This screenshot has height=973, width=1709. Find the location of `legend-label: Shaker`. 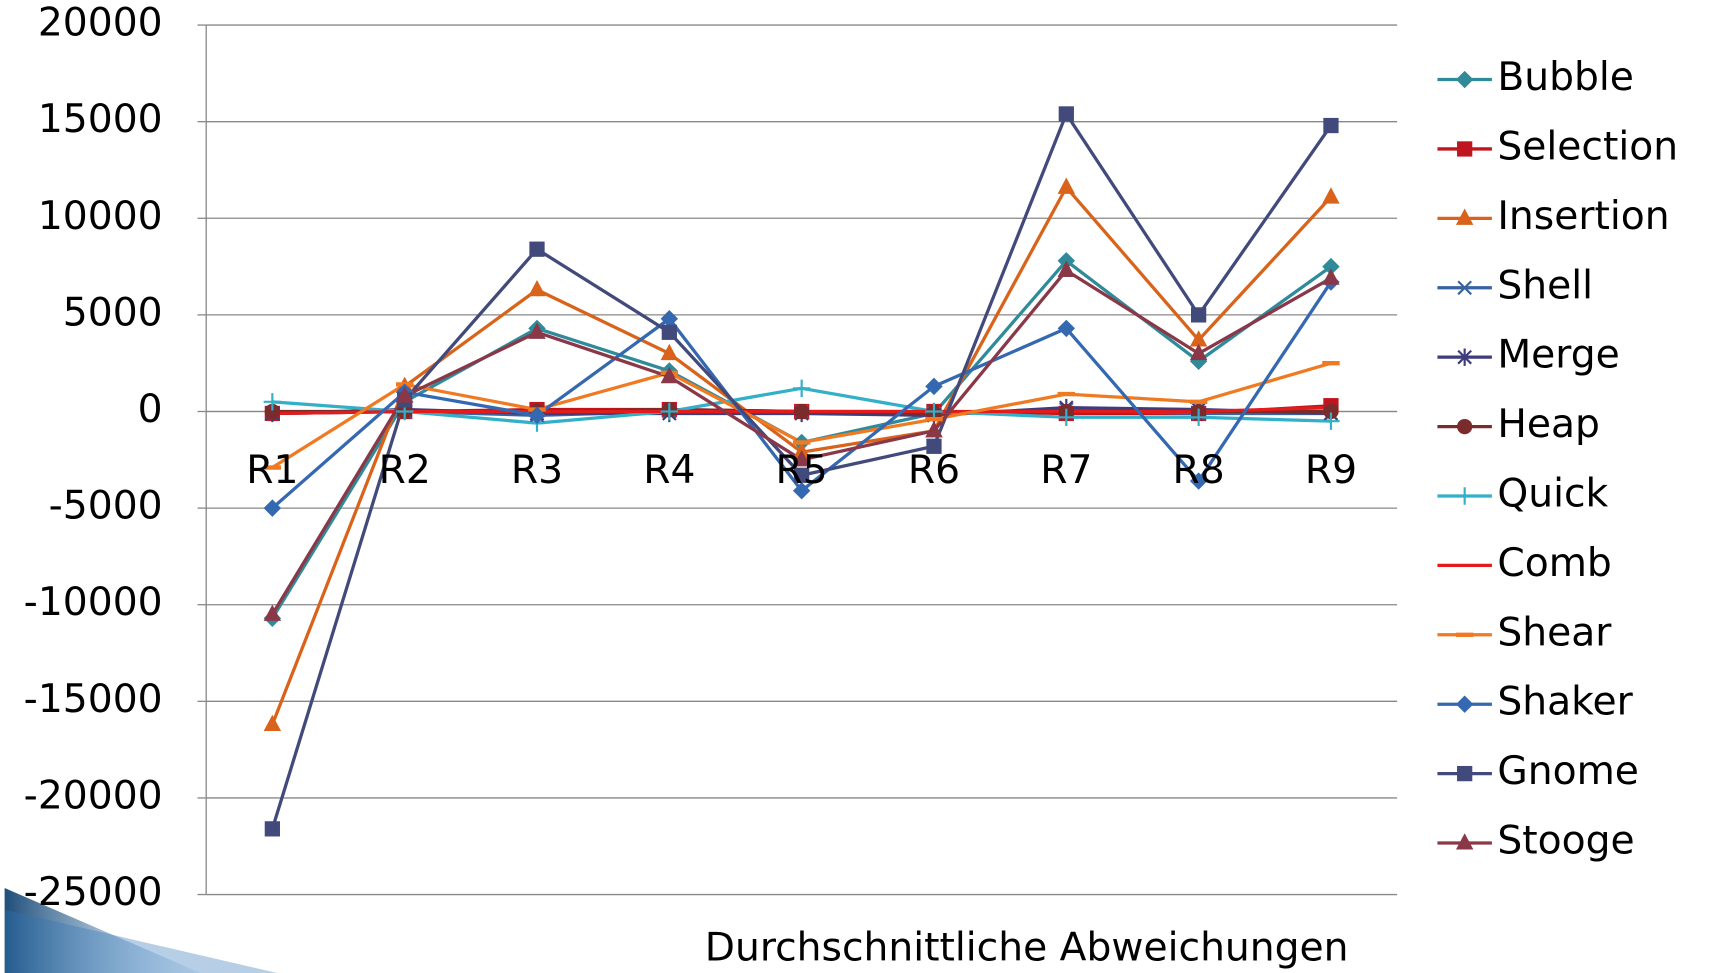

legend-label: Shaker is located at coordinates (1565, 702).